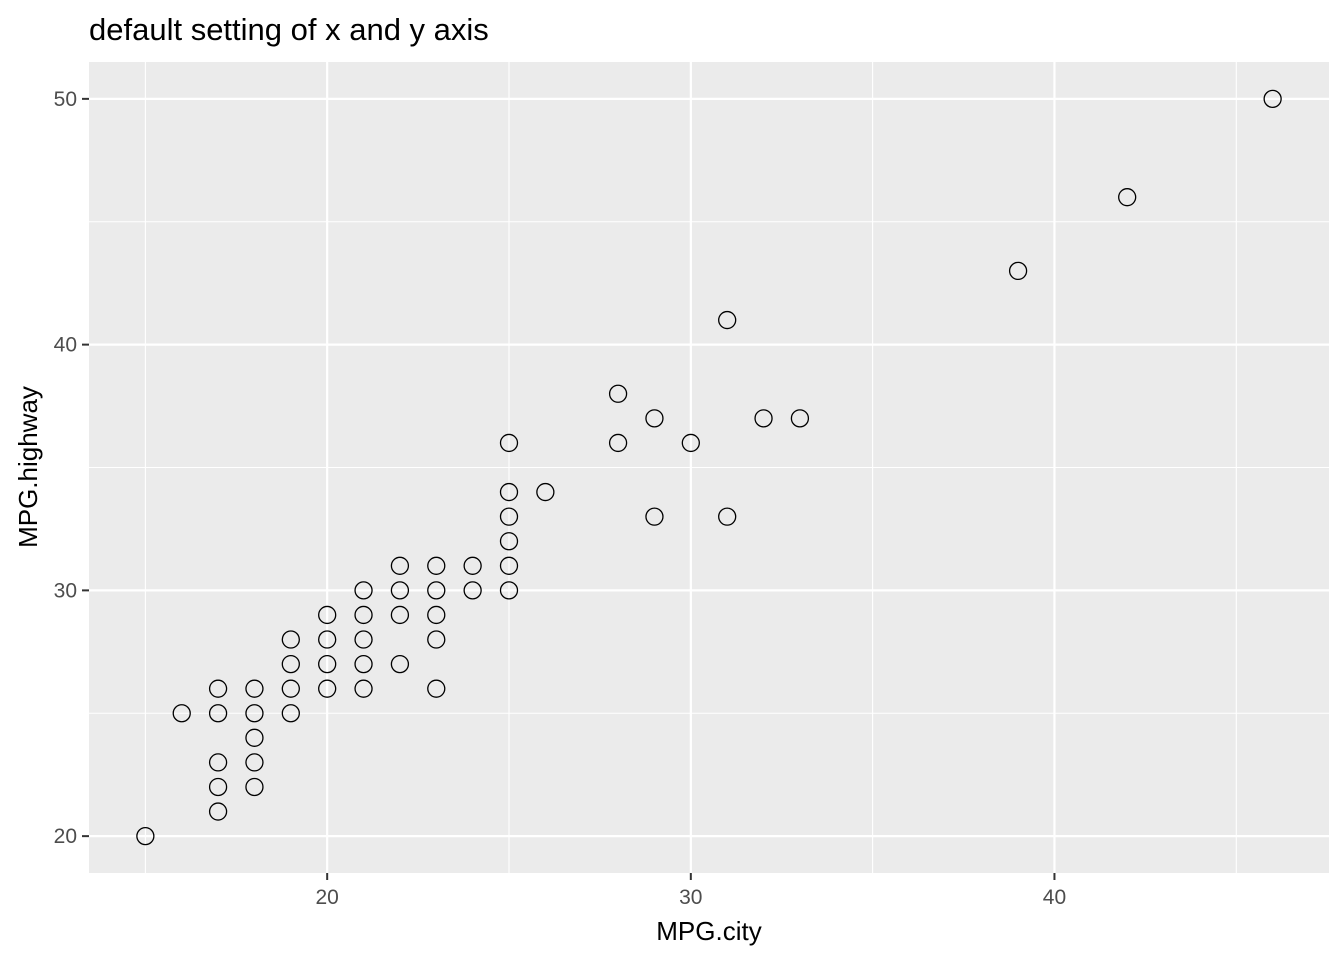  I want to click on y-axis-title: MPG.highway, so click(28, 467).